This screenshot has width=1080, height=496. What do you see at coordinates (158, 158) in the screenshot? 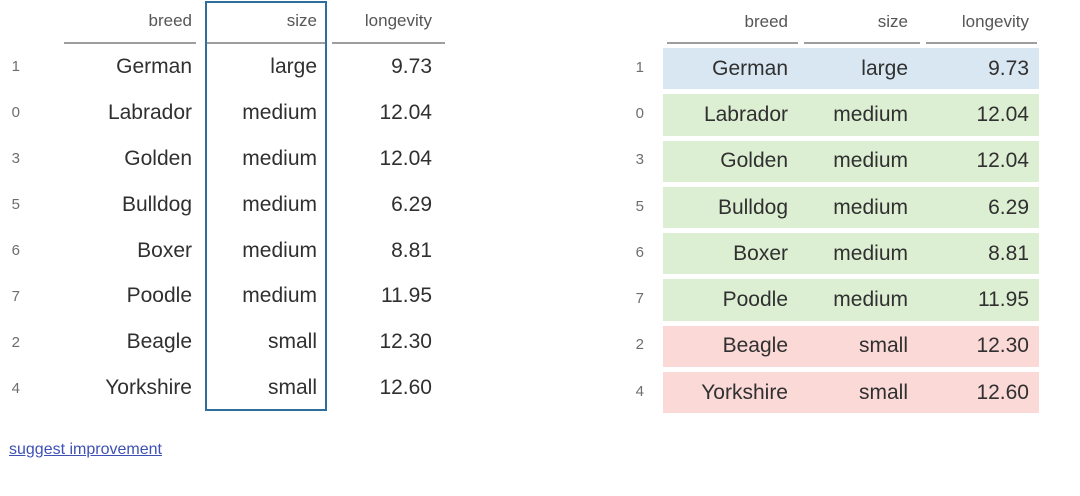
I see `cell-breed: Golden` at bounding box center [158, 158].